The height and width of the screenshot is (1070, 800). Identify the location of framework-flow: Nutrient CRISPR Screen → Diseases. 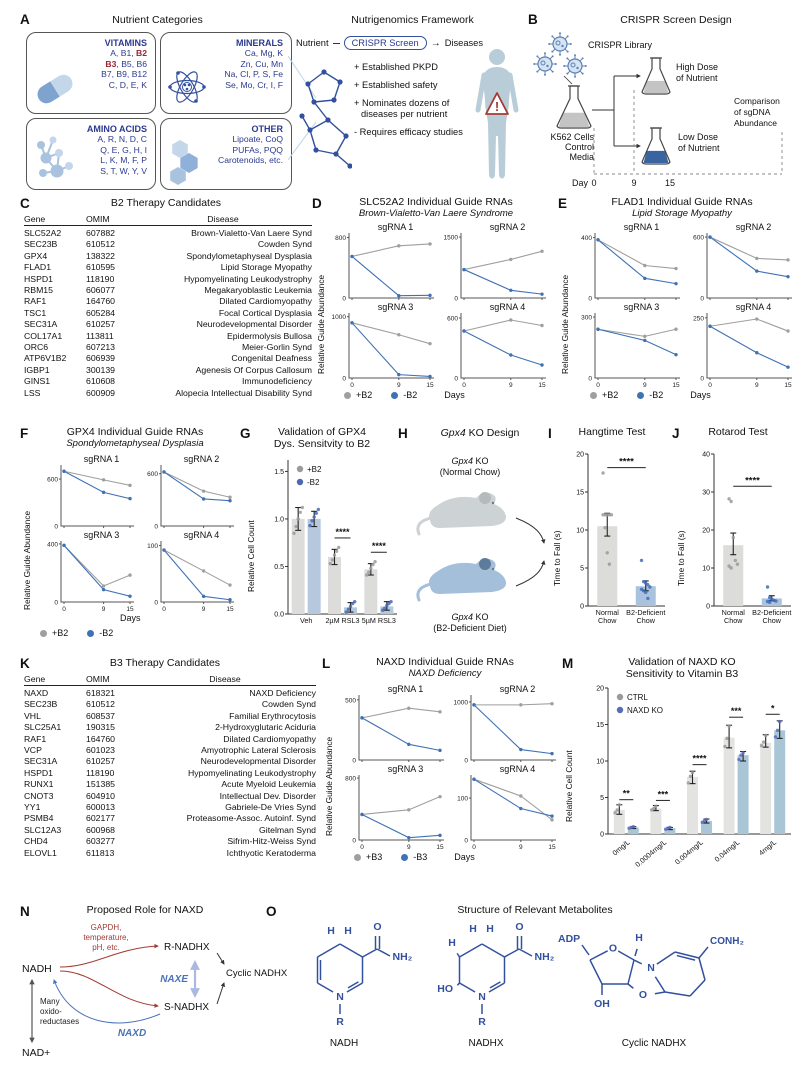
(411, 43).